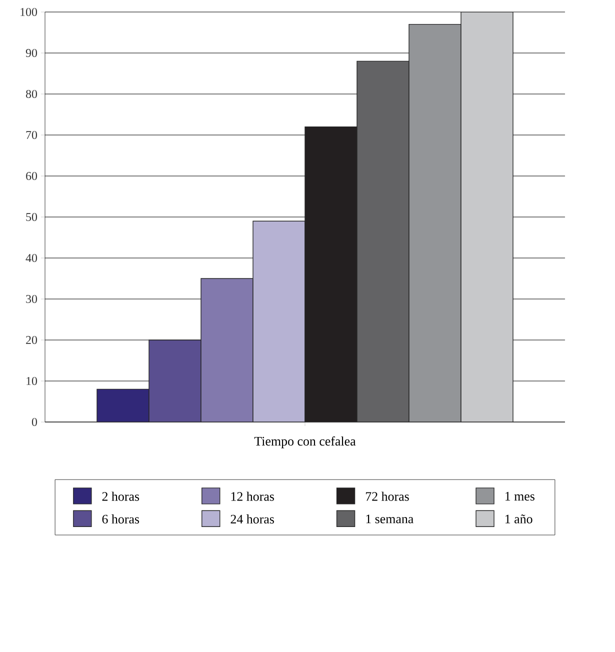 The height and width of the screenshot is (652, 615). Describe the element at coordinates (32, 176) in the screenshot. I see `y-tick-label: 60` at that location.